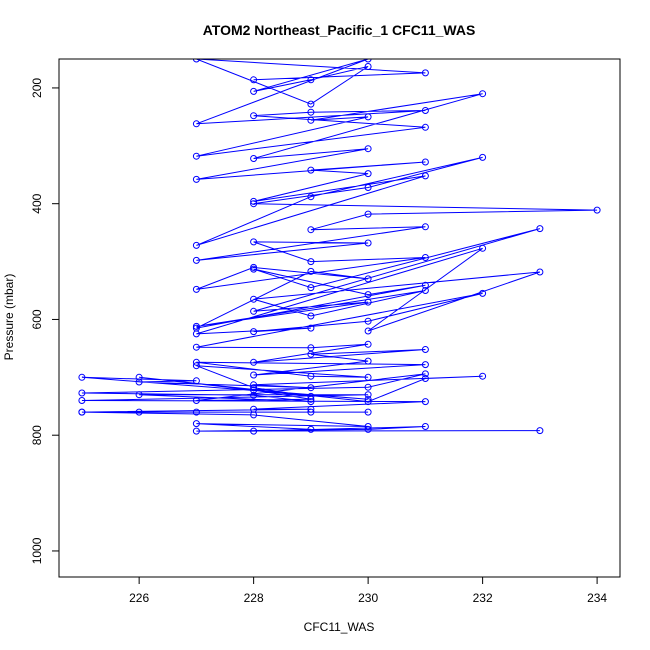 This screenshot has width=650, height=650. What do you see at coordinates (139, 598) in the screenshot?
I see `x-tick-label: 226` at bounding box center [139, 598].